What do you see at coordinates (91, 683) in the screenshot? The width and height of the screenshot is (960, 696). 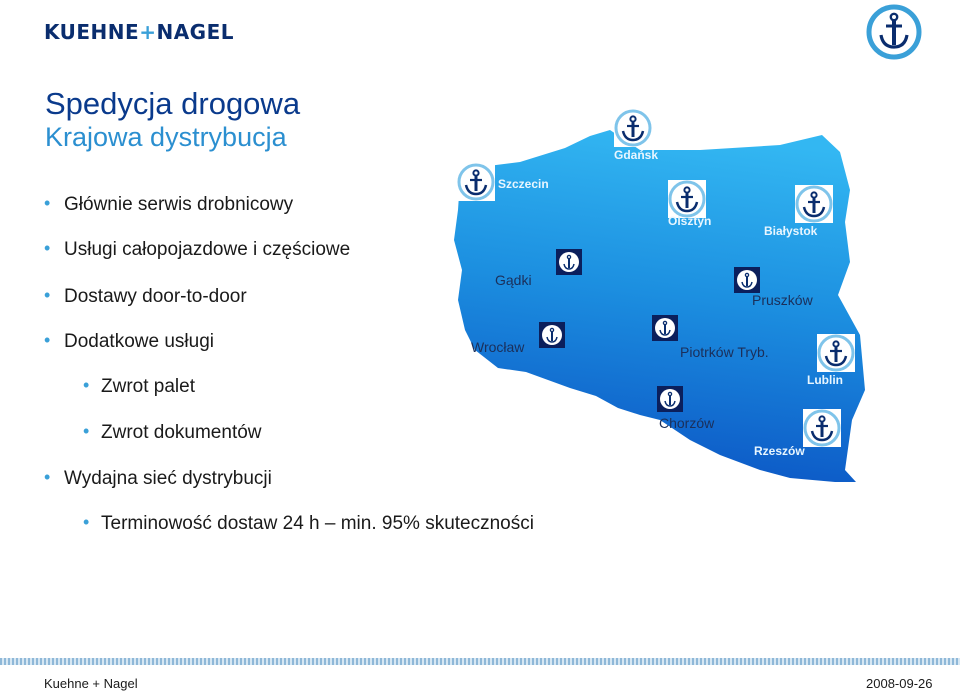 I see `footer-company: Kuehne + Nagel` at bounding box center [91, 683].